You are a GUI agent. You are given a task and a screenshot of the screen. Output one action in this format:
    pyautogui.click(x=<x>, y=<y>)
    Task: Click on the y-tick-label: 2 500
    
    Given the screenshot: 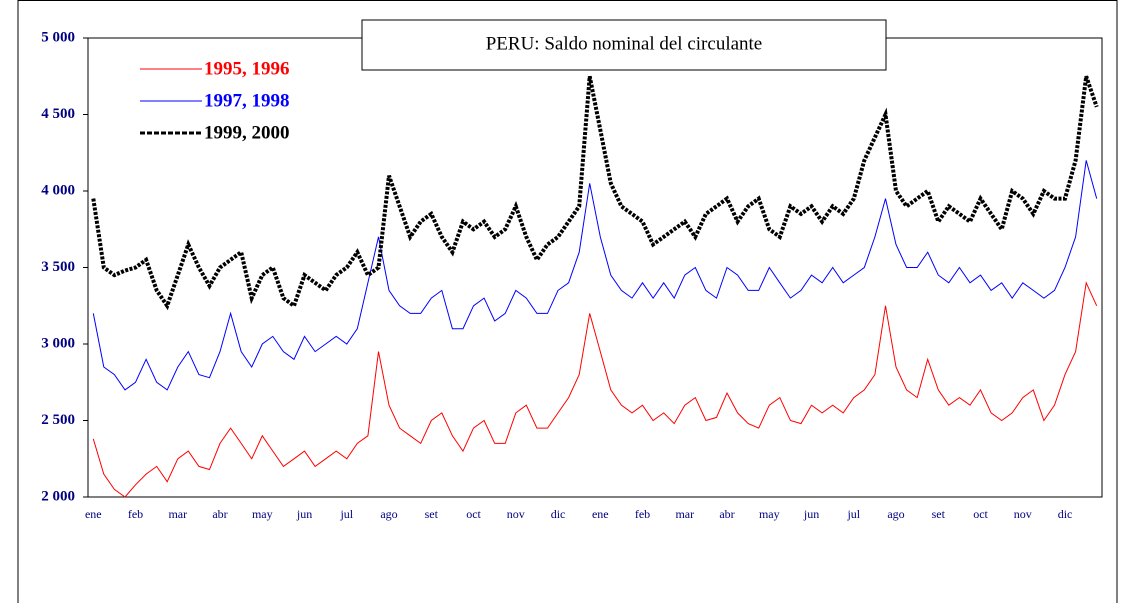 What is the action you would take?
    pyautogui.click(x=58, y=420)
    